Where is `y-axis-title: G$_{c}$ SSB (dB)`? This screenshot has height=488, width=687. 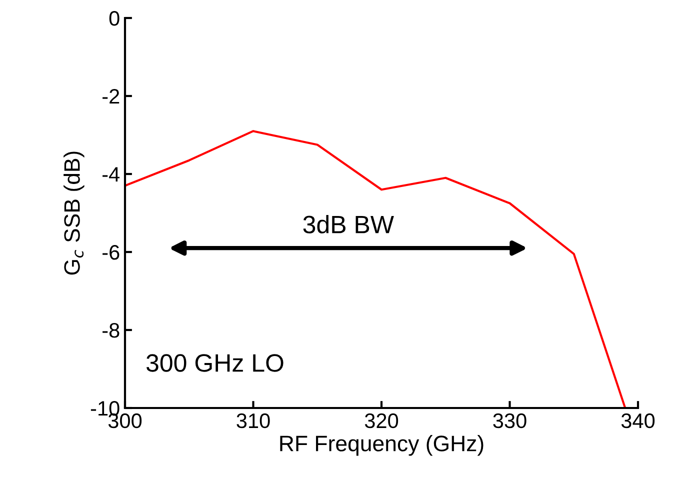 y-axis-title: G$_{c}$ SSB (dB) is located at coordinates (74, 213).